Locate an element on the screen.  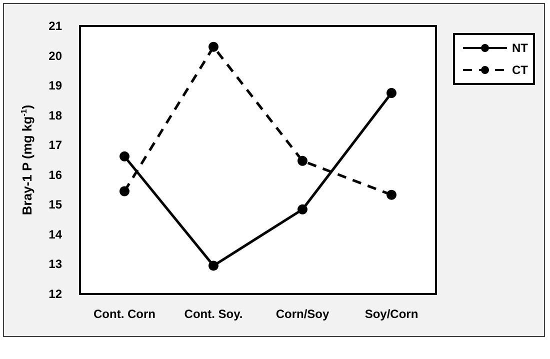
y-tick-label: 12 is located at coordinates (55, 294).